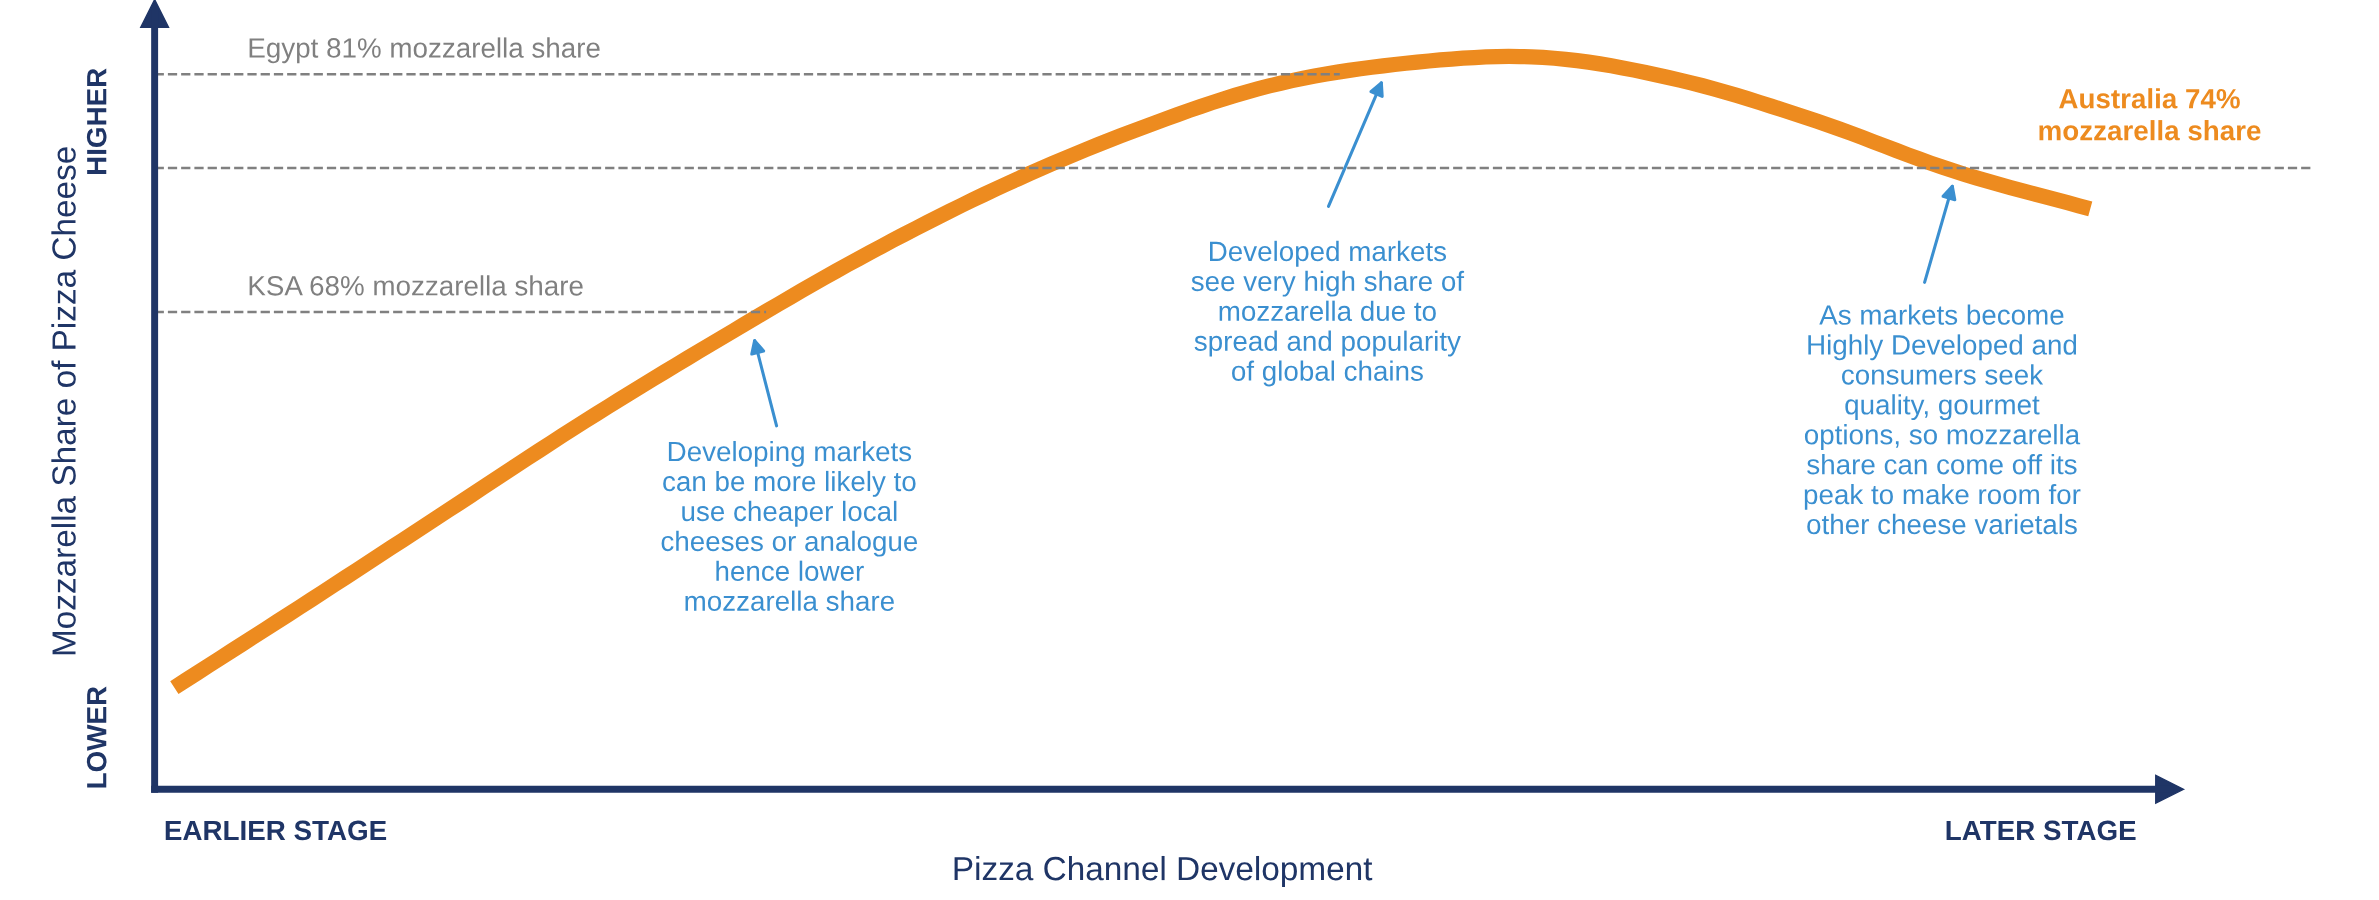  I want to click on ref-line-label: Egypt 81% mozzarella share, so click(424, 50).